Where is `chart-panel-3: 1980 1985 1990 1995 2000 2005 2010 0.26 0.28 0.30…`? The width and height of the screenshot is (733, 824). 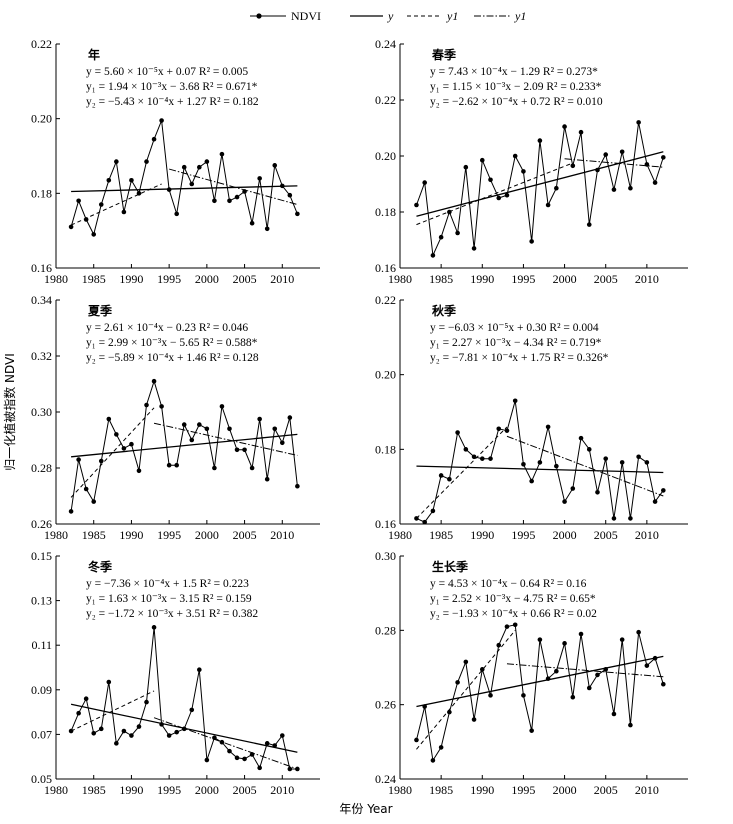
chart-panel-3: 1980 1985 1990 1995 2000 2005 2010 0.26 0.28 0.30… is located at coordinates (175, 417).